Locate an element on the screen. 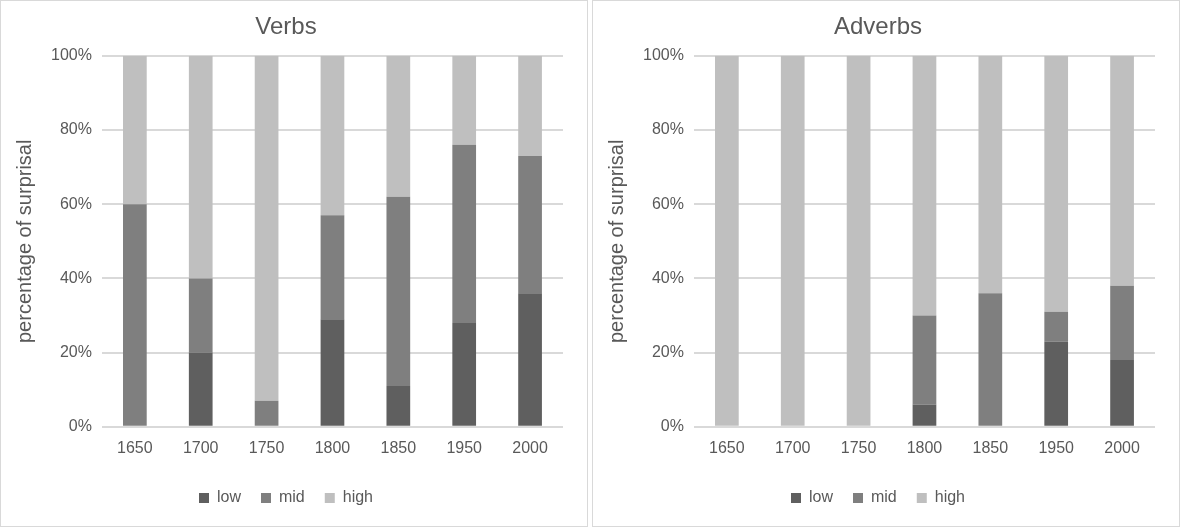 The width and height of the screenshot is (1184, 531). chart-title: Adverbs is located at coordinates (878, 26).